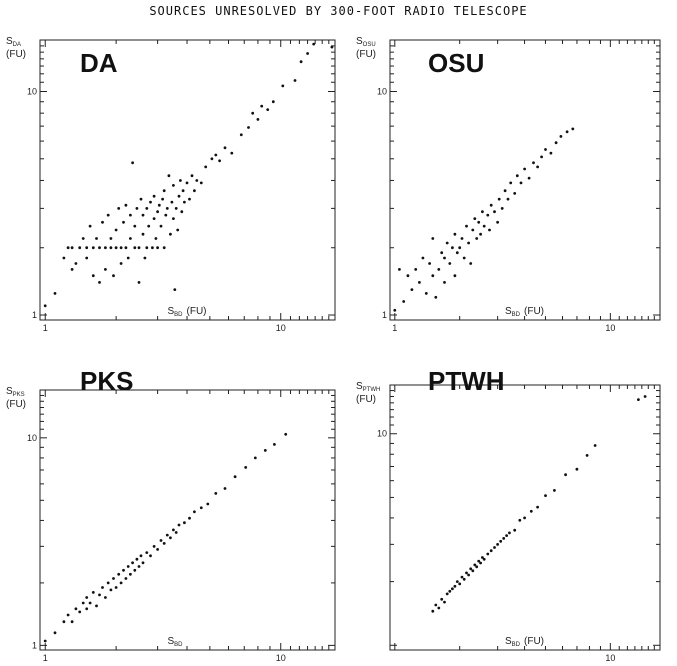  I want to click on x-tick-label: 1, so click(45, 328).